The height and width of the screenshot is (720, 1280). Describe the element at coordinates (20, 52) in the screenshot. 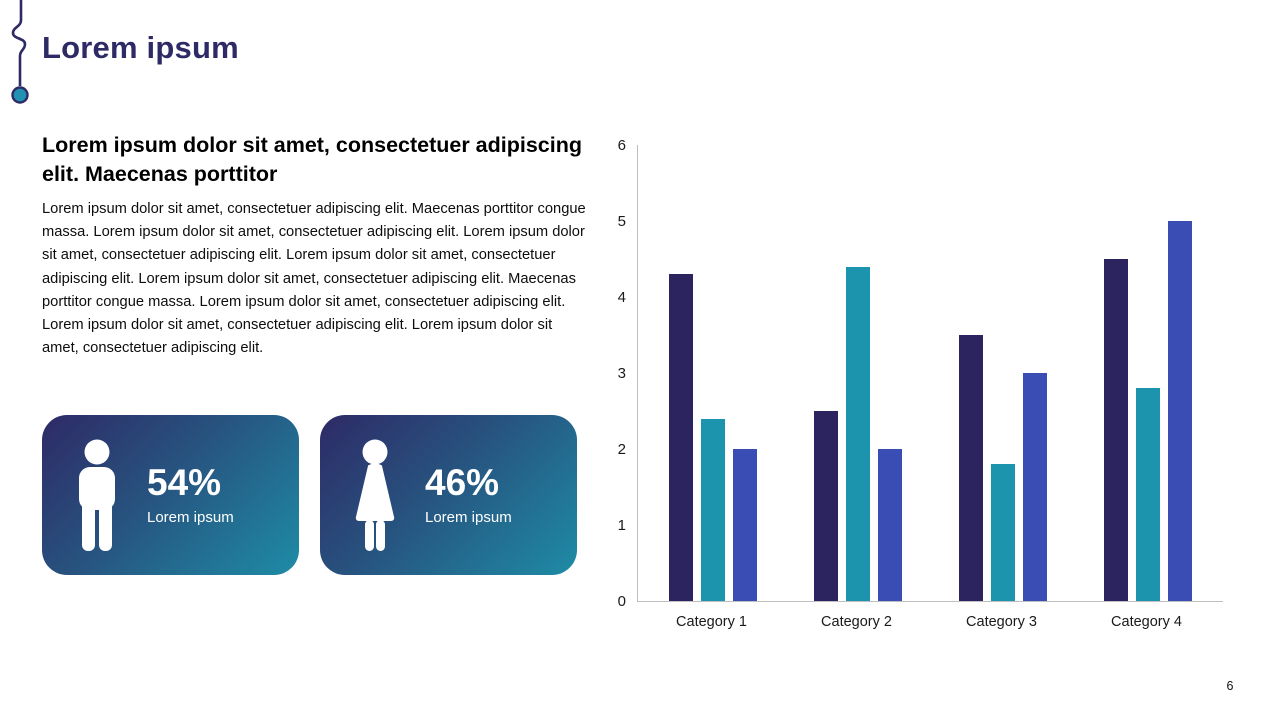

I see `connector-line-decoration` at that location.